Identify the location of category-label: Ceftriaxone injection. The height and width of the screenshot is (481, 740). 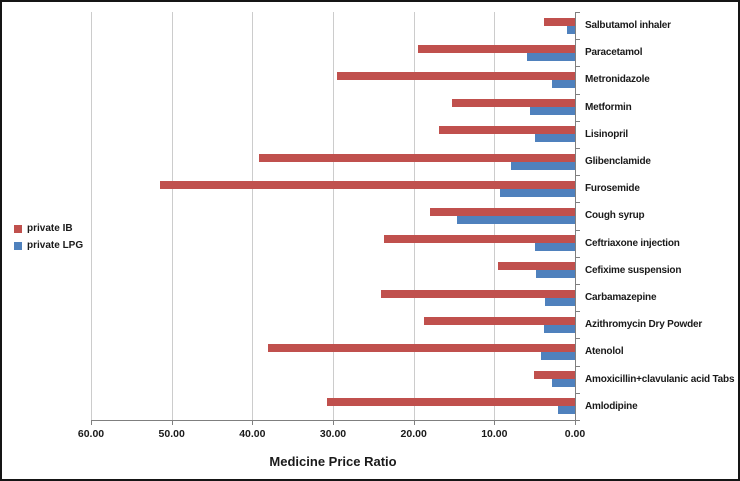
(632, 243).